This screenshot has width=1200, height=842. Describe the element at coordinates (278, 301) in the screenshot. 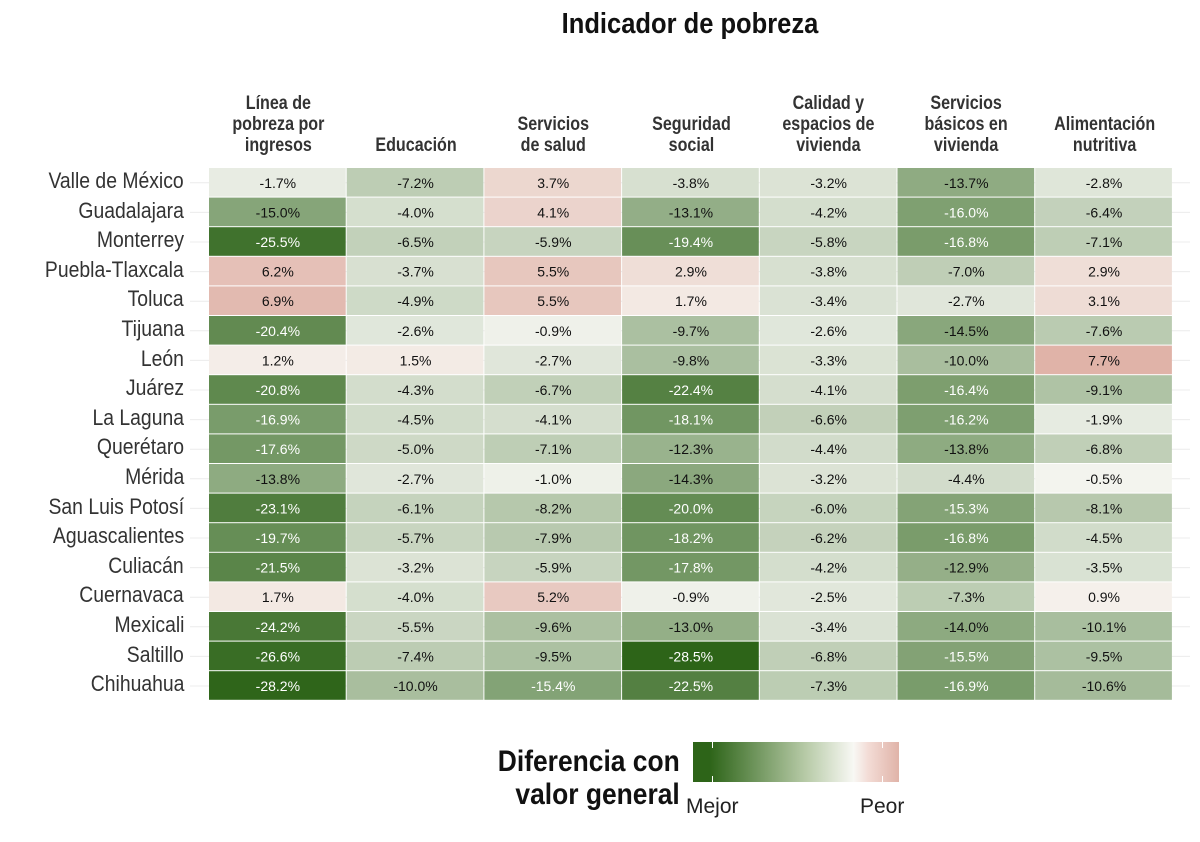

I see `cell-value-label: 6.9%` at that location.